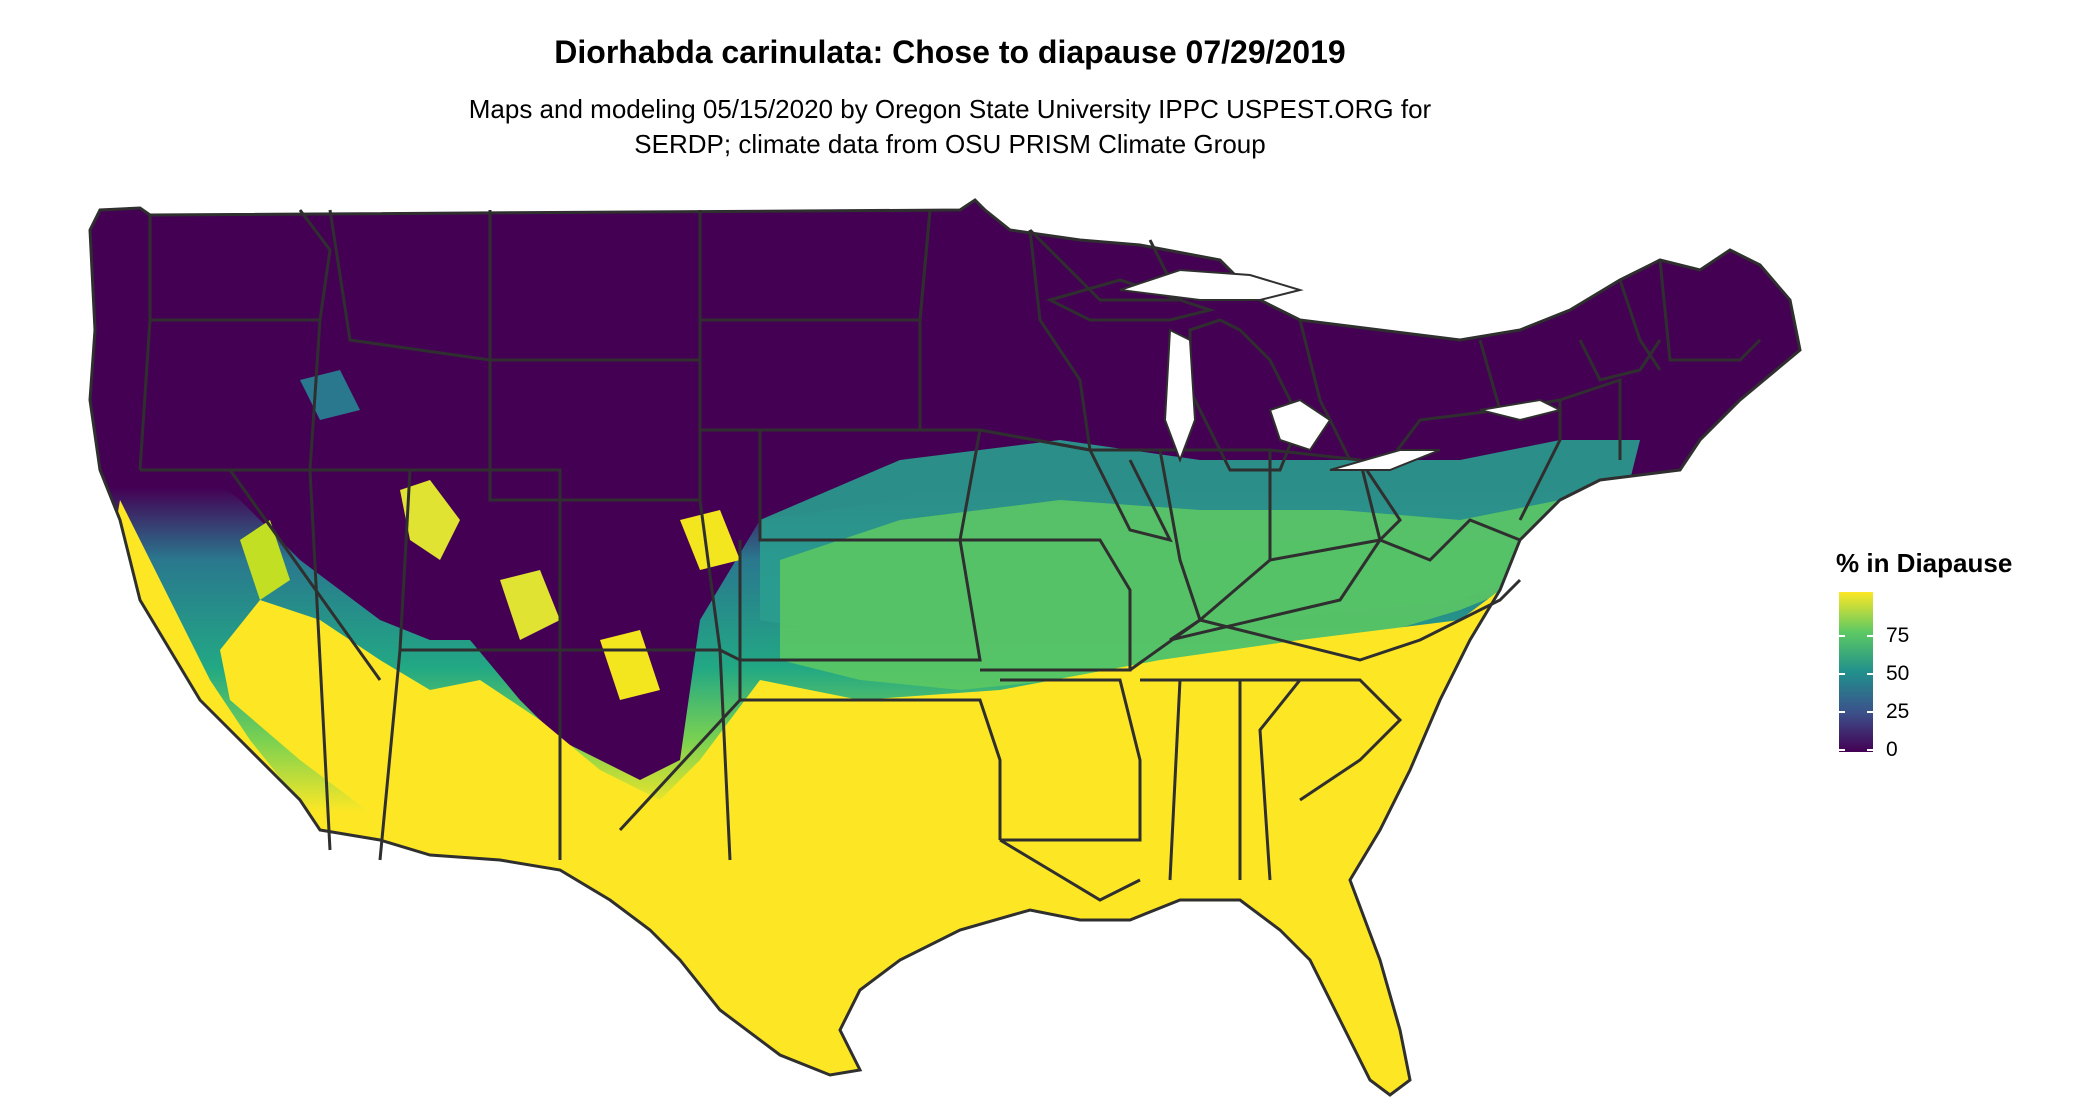  I want to click on legend-title: % in Diapause, so click(1924, 563).